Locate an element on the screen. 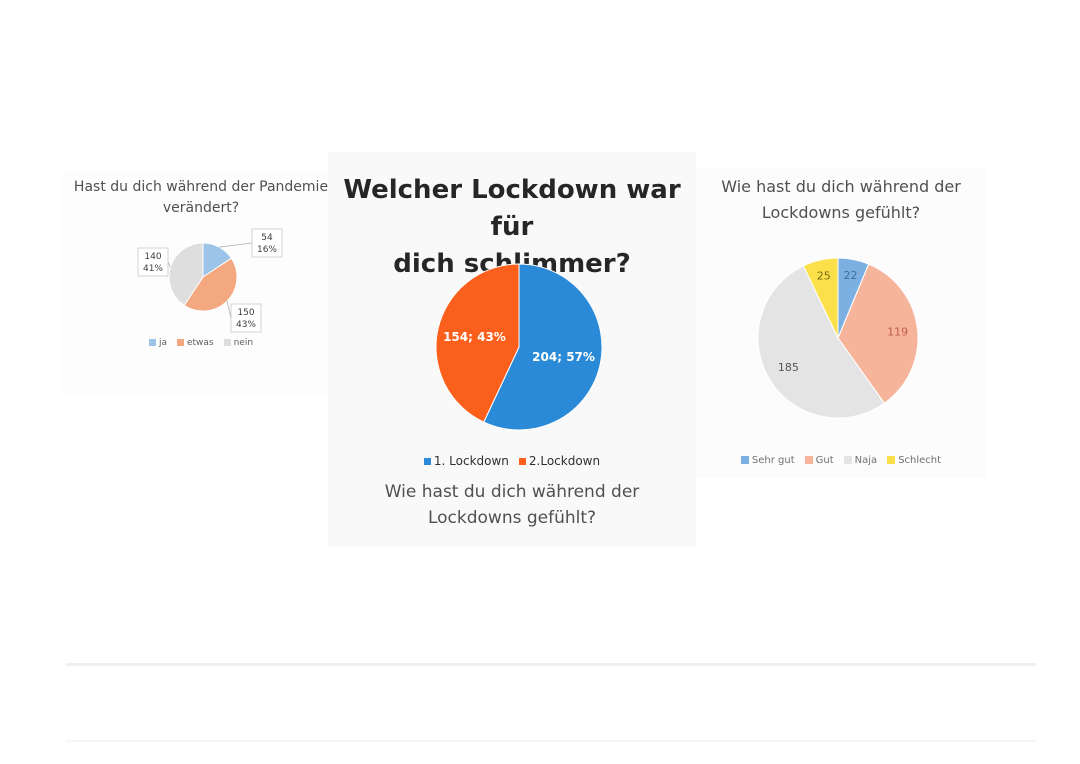 This screenshot has height=764, width=1080. legend-item: Gut is located at coordinates (819, 460).